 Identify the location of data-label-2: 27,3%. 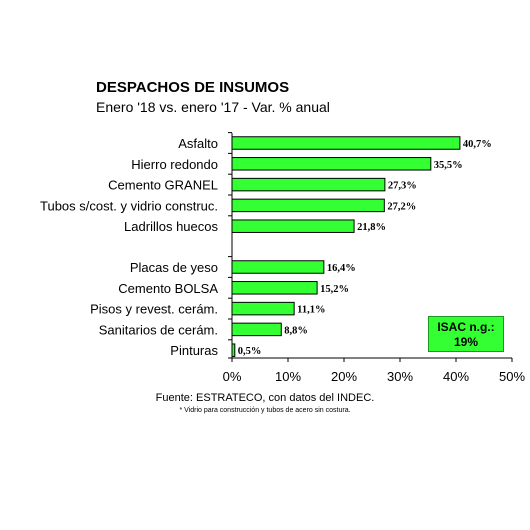
(402, 186).